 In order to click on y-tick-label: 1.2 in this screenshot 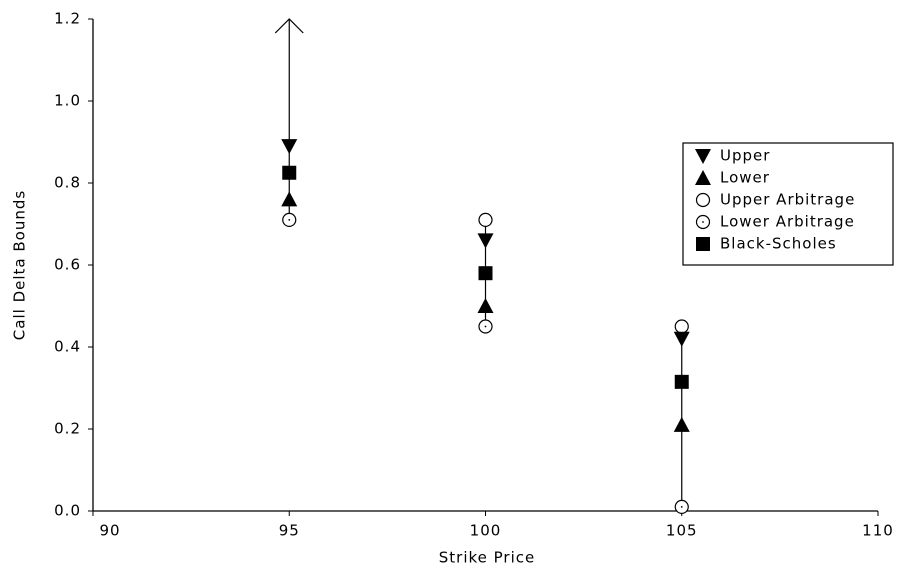, I will do `click(67, 19)`.